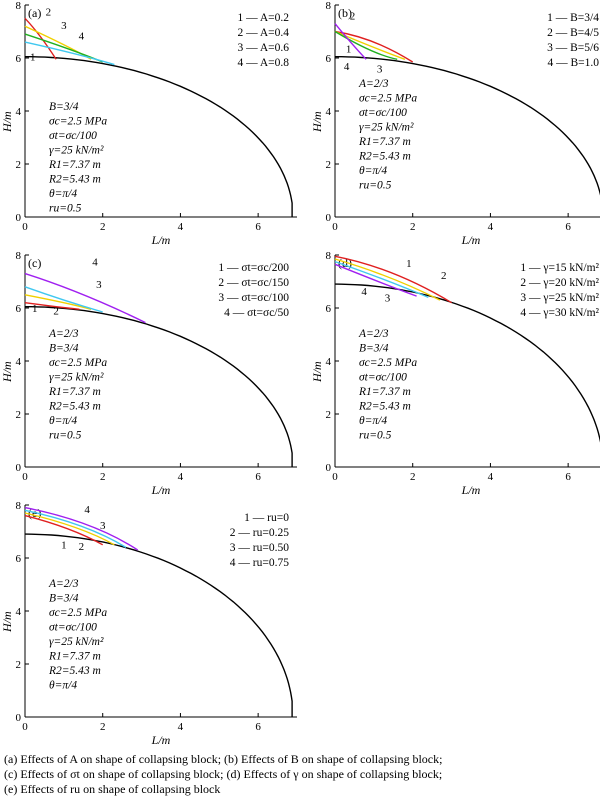 The image size is (600, 798). I want to click on panel-e-series-1-line, so click(64, 530).